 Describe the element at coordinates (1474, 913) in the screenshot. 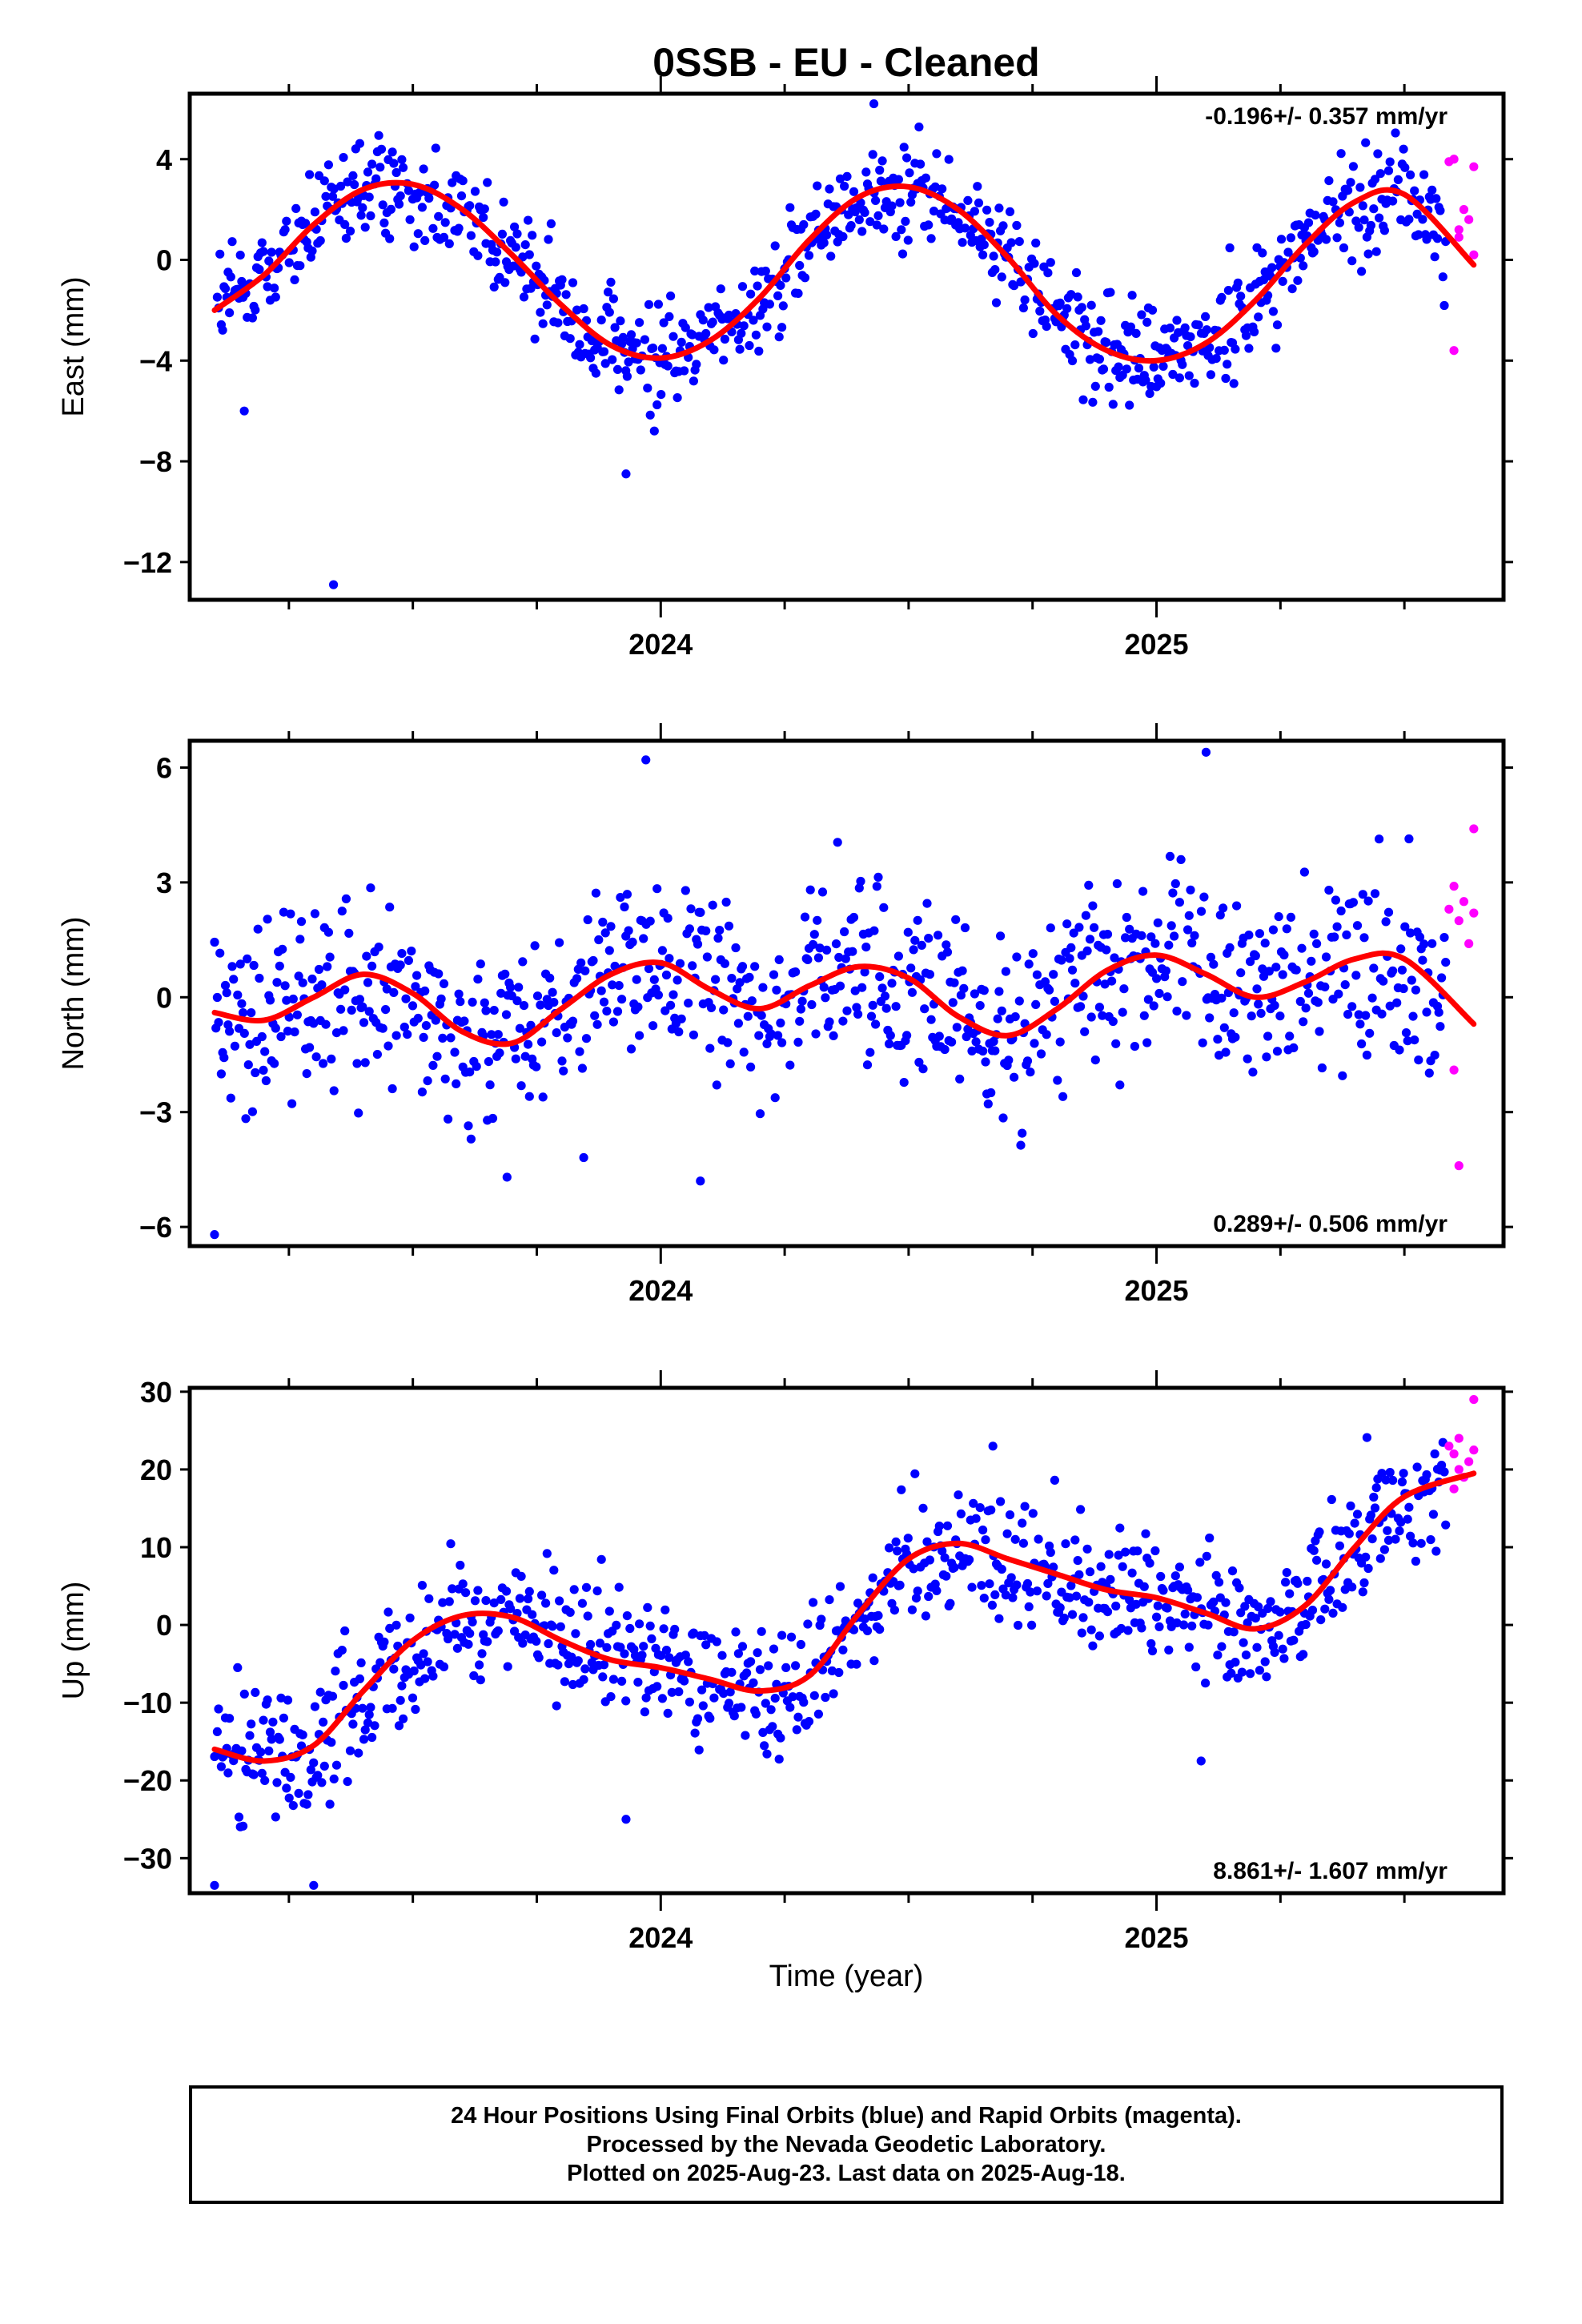

I see `rapid-orbit-point` at that location.